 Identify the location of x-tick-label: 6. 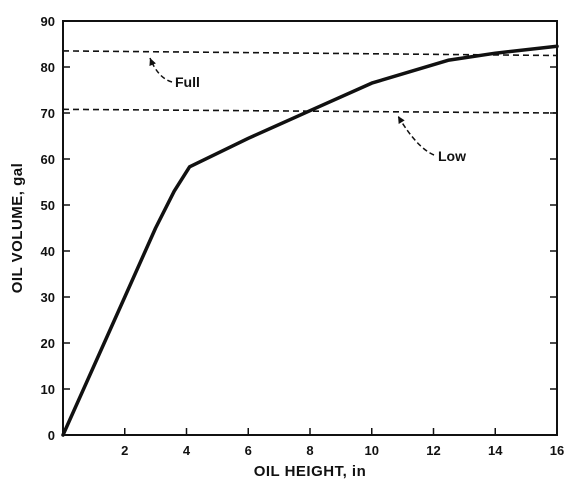
(248, 450).